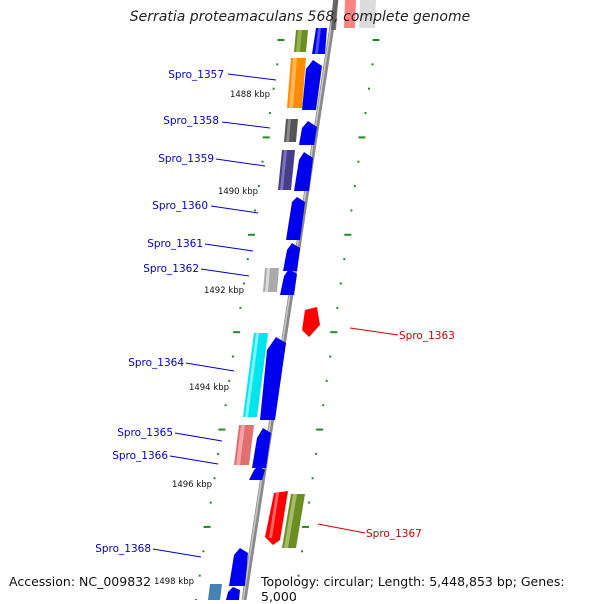 The height and width of the screenshot is (604, 600). I want to click on gene-spro-1365-block, so click(244, 445).